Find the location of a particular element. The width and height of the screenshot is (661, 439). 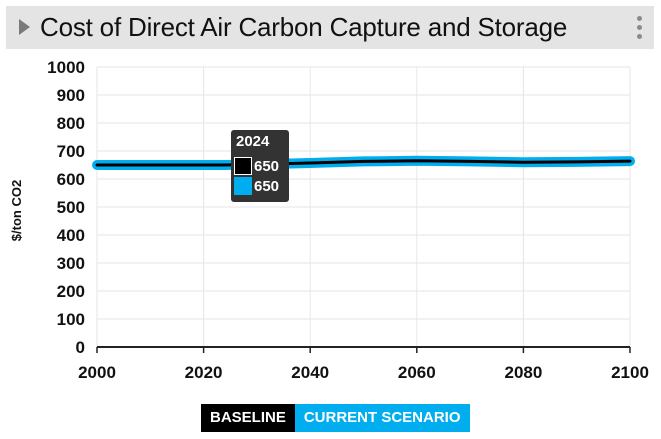

y-tick-label: 0 is located at coordinates (80, 347).